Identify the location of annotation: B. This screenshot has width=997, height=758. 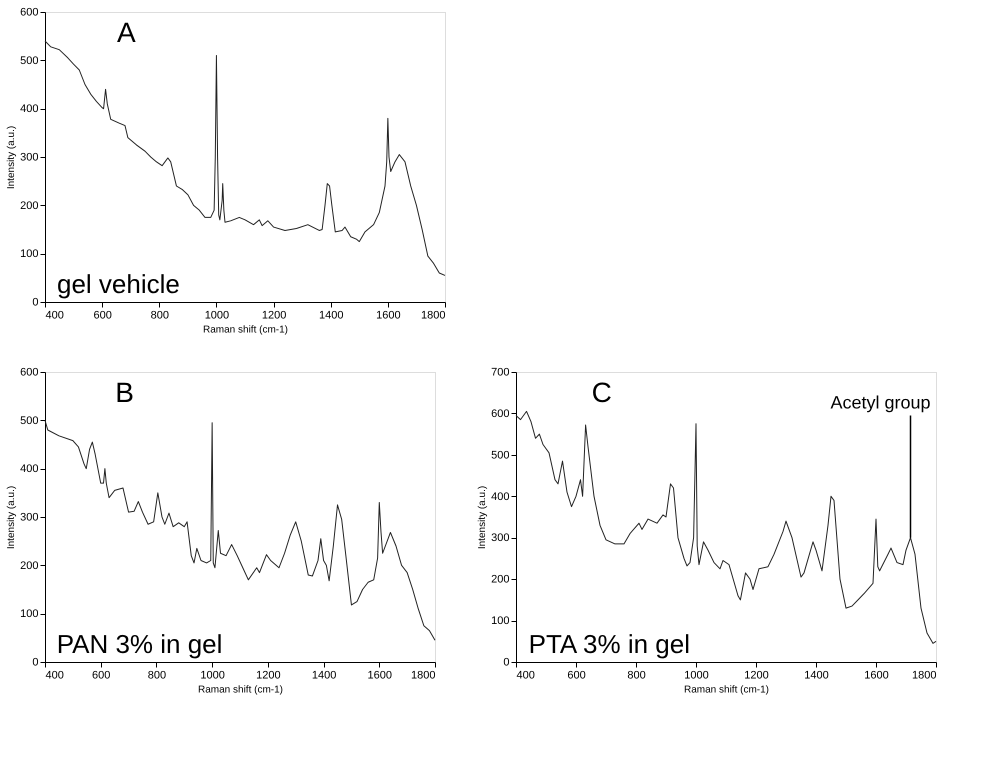
(124, 392).